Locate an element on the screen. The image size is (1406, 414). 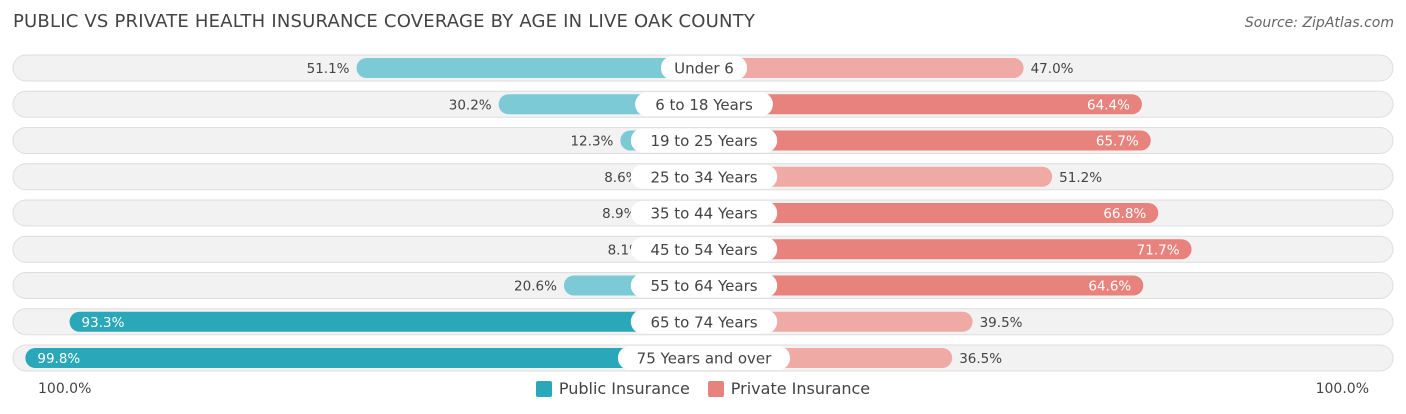
legend-item-public: Public Insurance is located at coordinates (612, 388).